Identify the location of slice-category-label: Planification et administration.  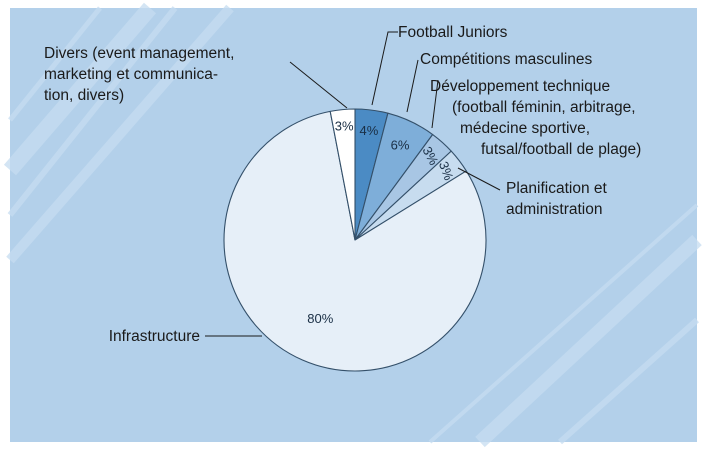
(557, 199).